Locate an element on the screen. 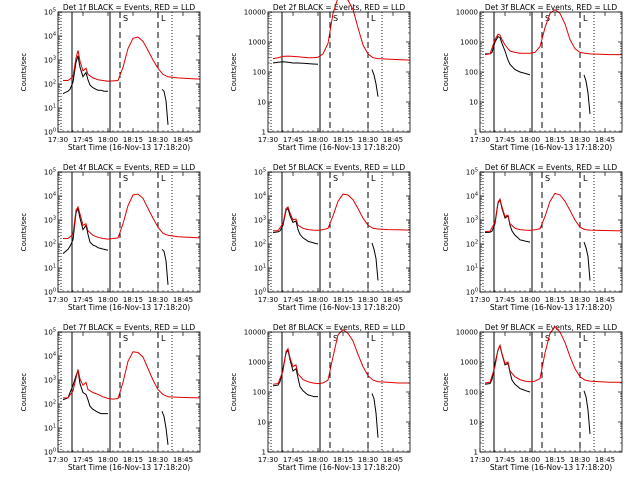 Image resolution: width=640 pixels, height=484 pixels. y-tick-label: 10 is located at coordinates (261, 423).